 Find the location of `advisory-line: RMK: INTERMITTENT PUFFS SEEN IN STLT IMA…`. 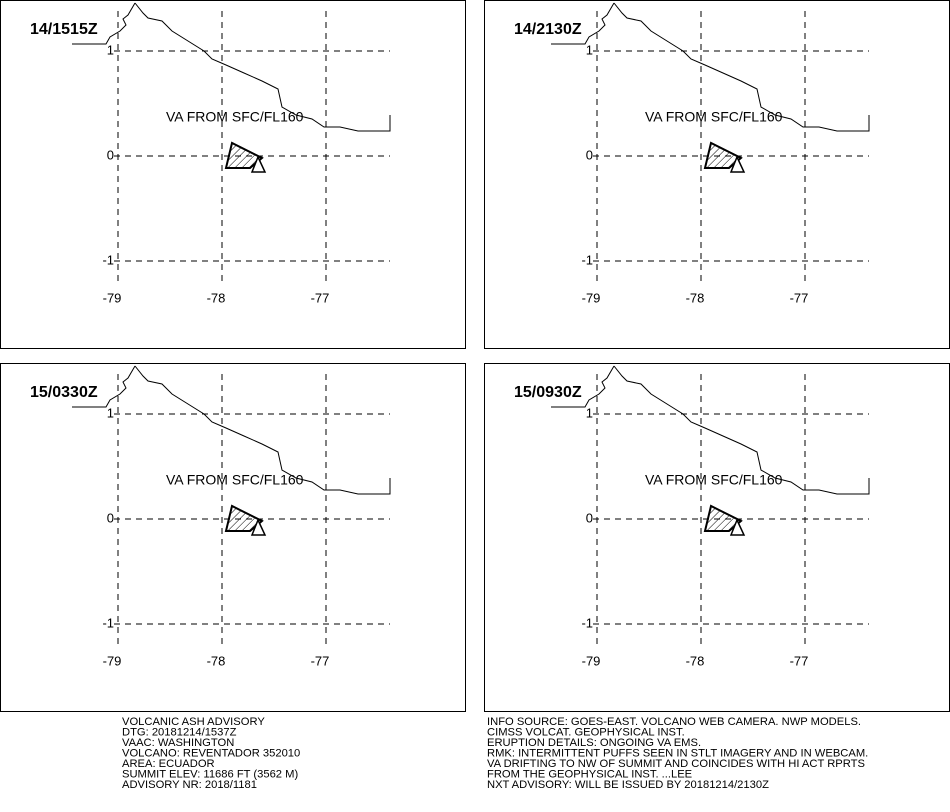

advisory-line: RMK: INTERMITTENT PUFFS SEEN IN STLT IMA… is located at coordinates (677, 753).